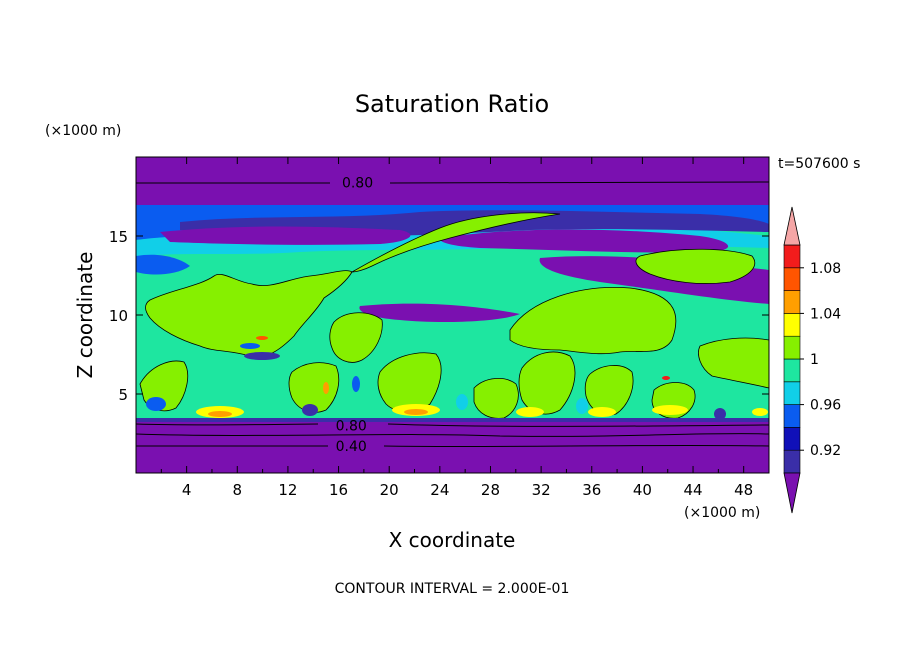 The width and height of the screenshot is (904, 654). What do you see at coordinates (743, 490) in the screenshot?
I see `x-tick-label: 48` at bounding box center [743, 490].